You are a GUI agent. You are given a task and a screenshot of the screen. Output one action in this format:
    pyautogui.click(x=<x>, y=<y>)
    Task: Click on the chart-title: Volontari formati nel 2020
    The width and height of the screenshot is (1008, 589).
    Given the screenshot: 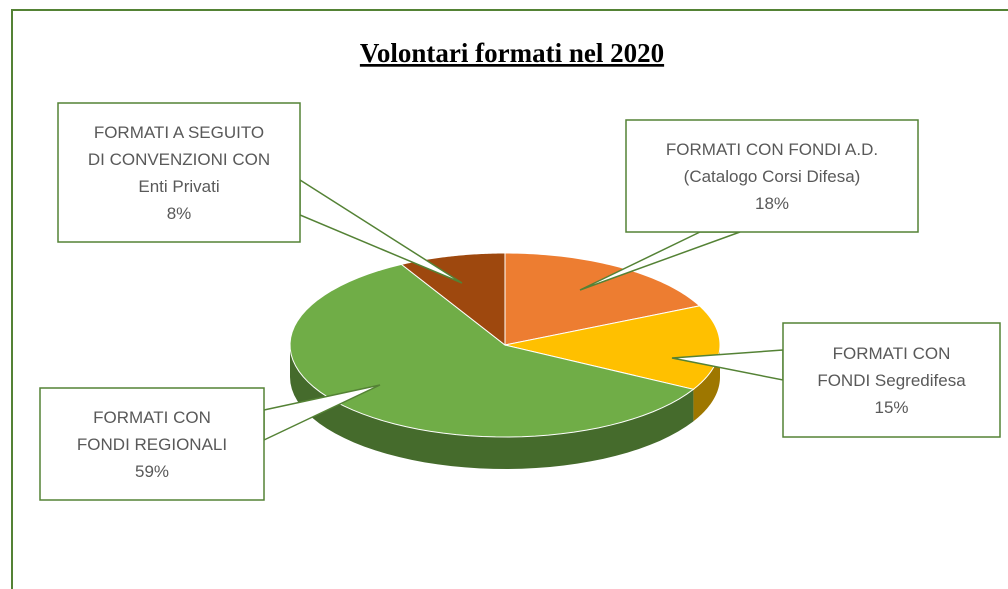 What is the action you would take?
    pyautogui.click(x=512, y=53)
    